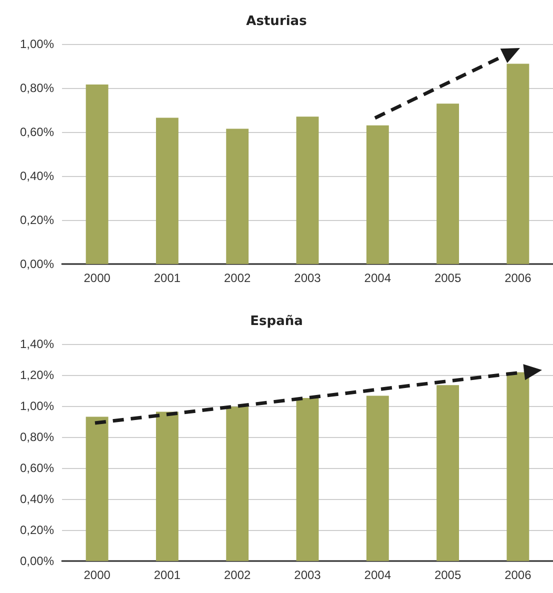 Image resolution: width=553 pixels, height=593 pixels. What do you see at coordinates (277, 21) in the screenshot?
I see `chart-title: Asturias` at bounding box center [277, 21].